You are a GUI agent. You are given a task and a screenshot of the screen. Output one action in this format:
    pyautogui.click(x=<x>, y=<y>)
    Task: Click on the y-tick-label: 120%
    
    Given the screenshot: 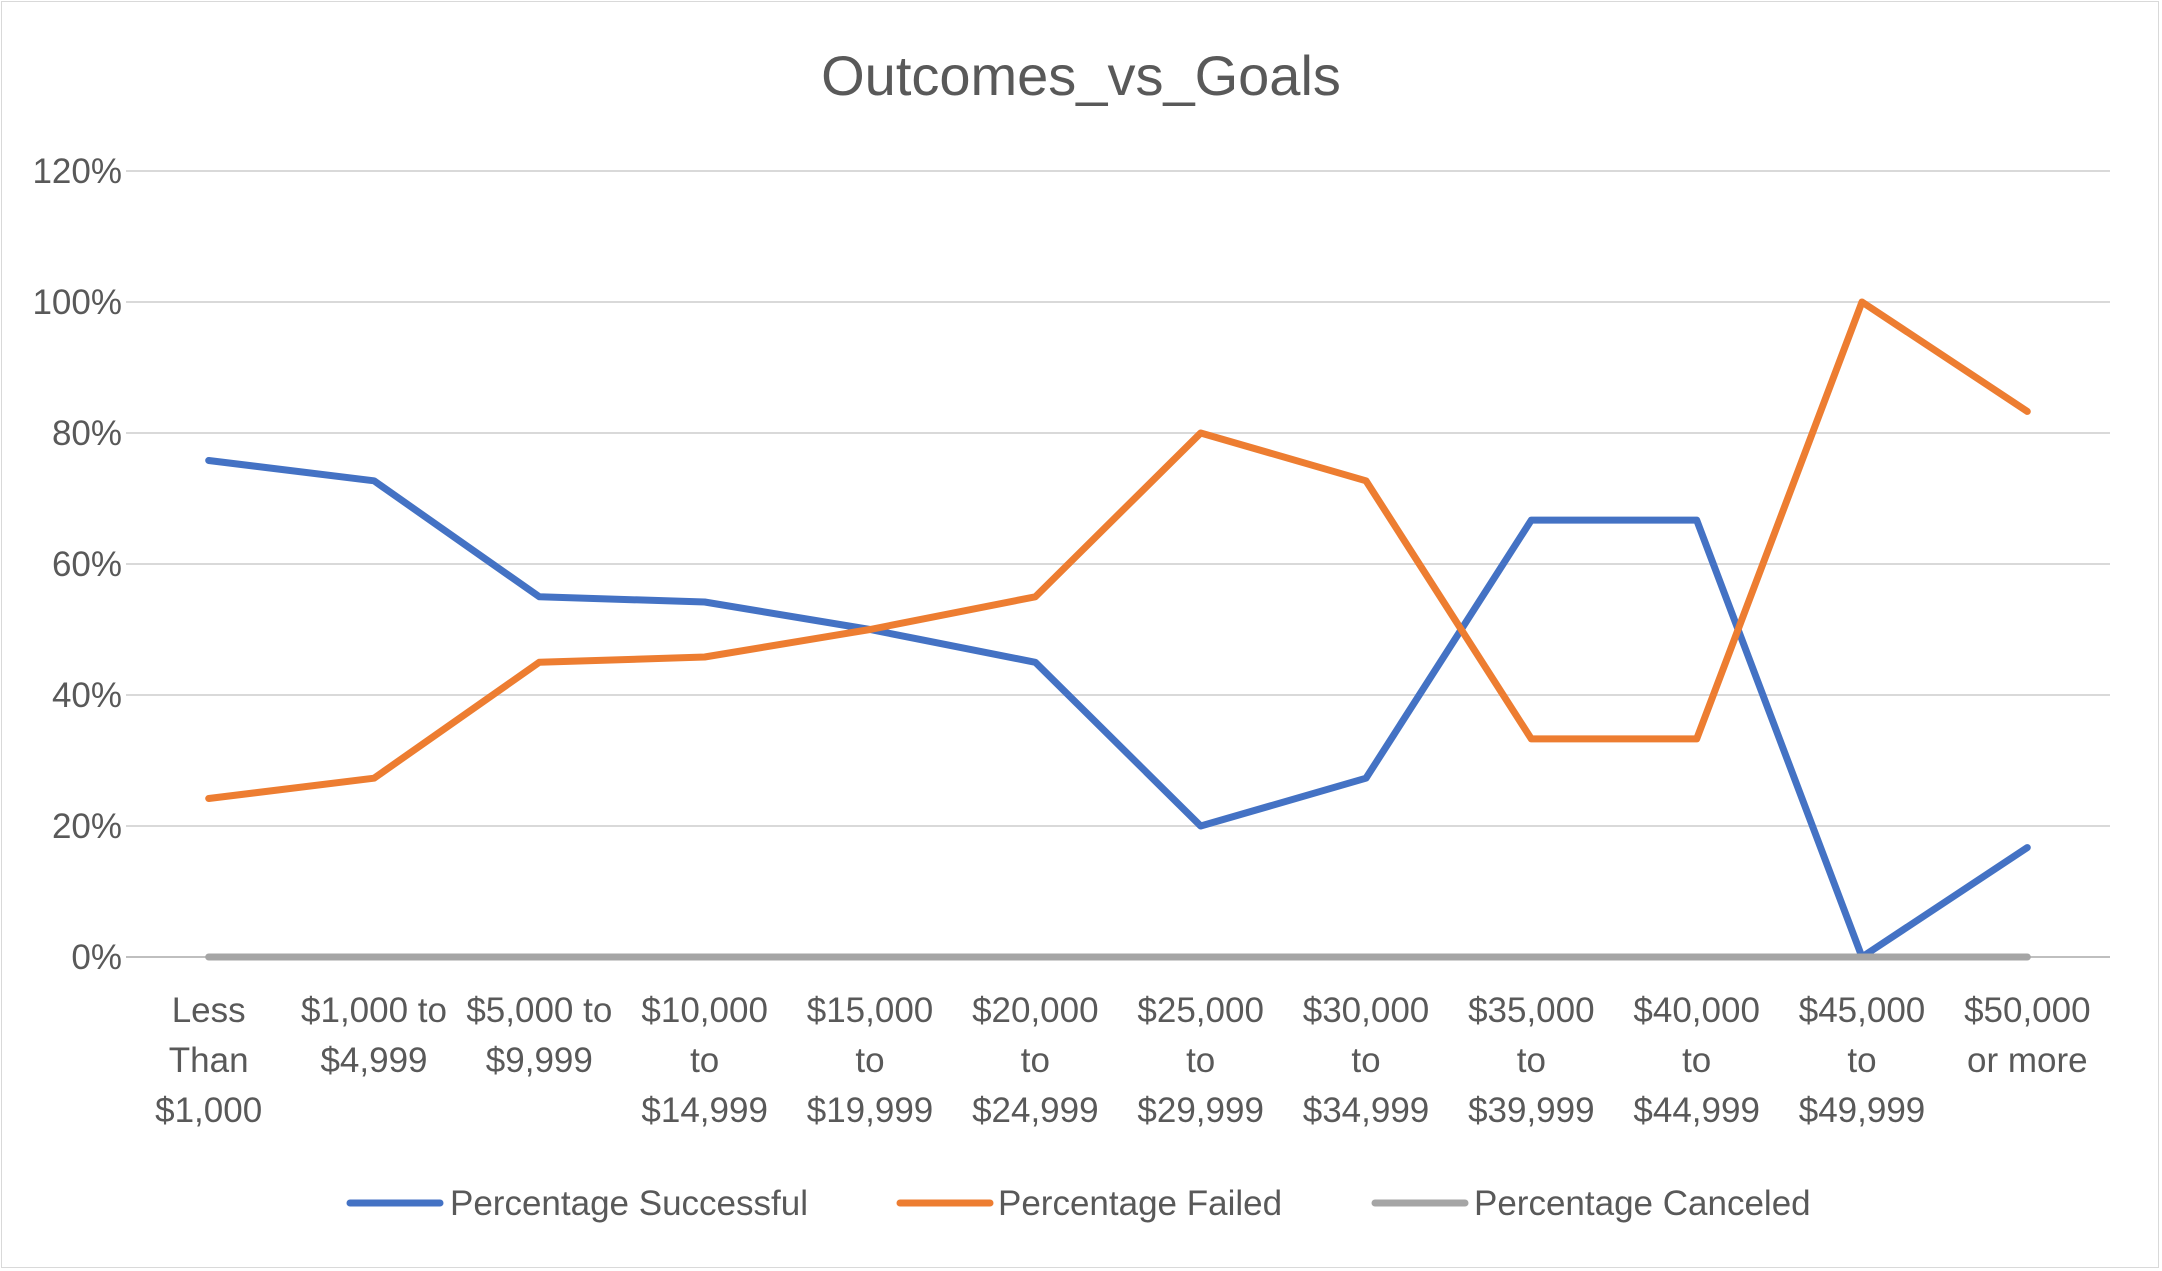 What is the action you would take?
    pyautogui.click(x=77, y=171)
    